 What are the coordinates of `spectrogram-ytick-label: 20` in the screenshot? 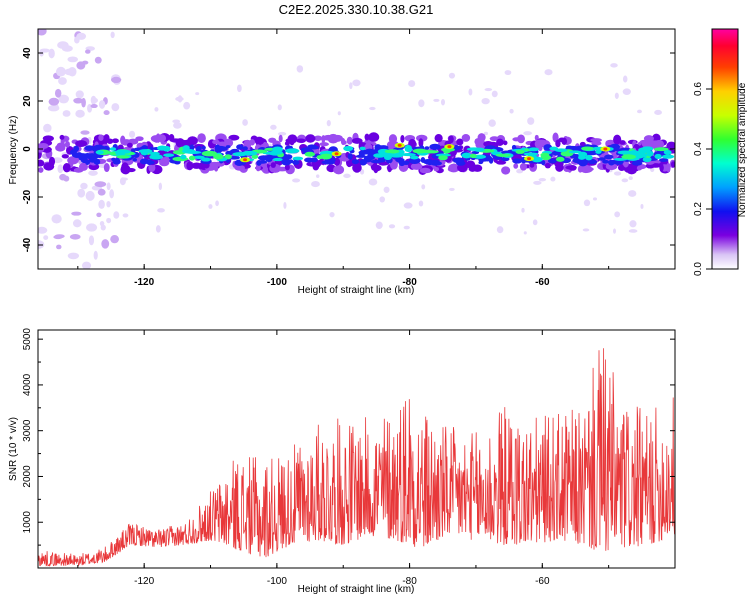 It's located at (27, 101).